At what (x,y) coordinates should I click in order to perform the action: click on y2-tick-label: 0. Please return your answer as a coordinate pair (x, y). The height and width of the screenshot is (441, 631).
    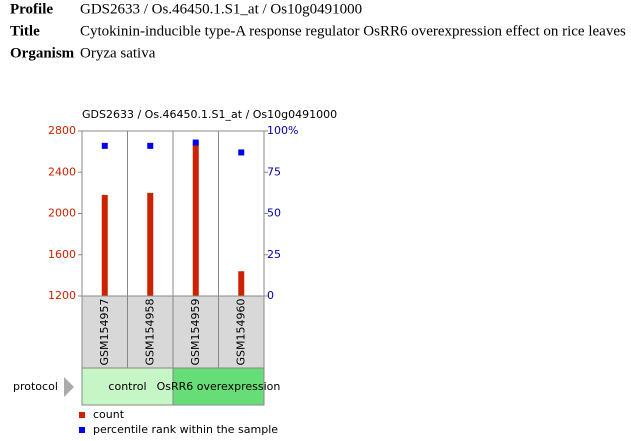
    Looking at the image, I should click on (270, 295).